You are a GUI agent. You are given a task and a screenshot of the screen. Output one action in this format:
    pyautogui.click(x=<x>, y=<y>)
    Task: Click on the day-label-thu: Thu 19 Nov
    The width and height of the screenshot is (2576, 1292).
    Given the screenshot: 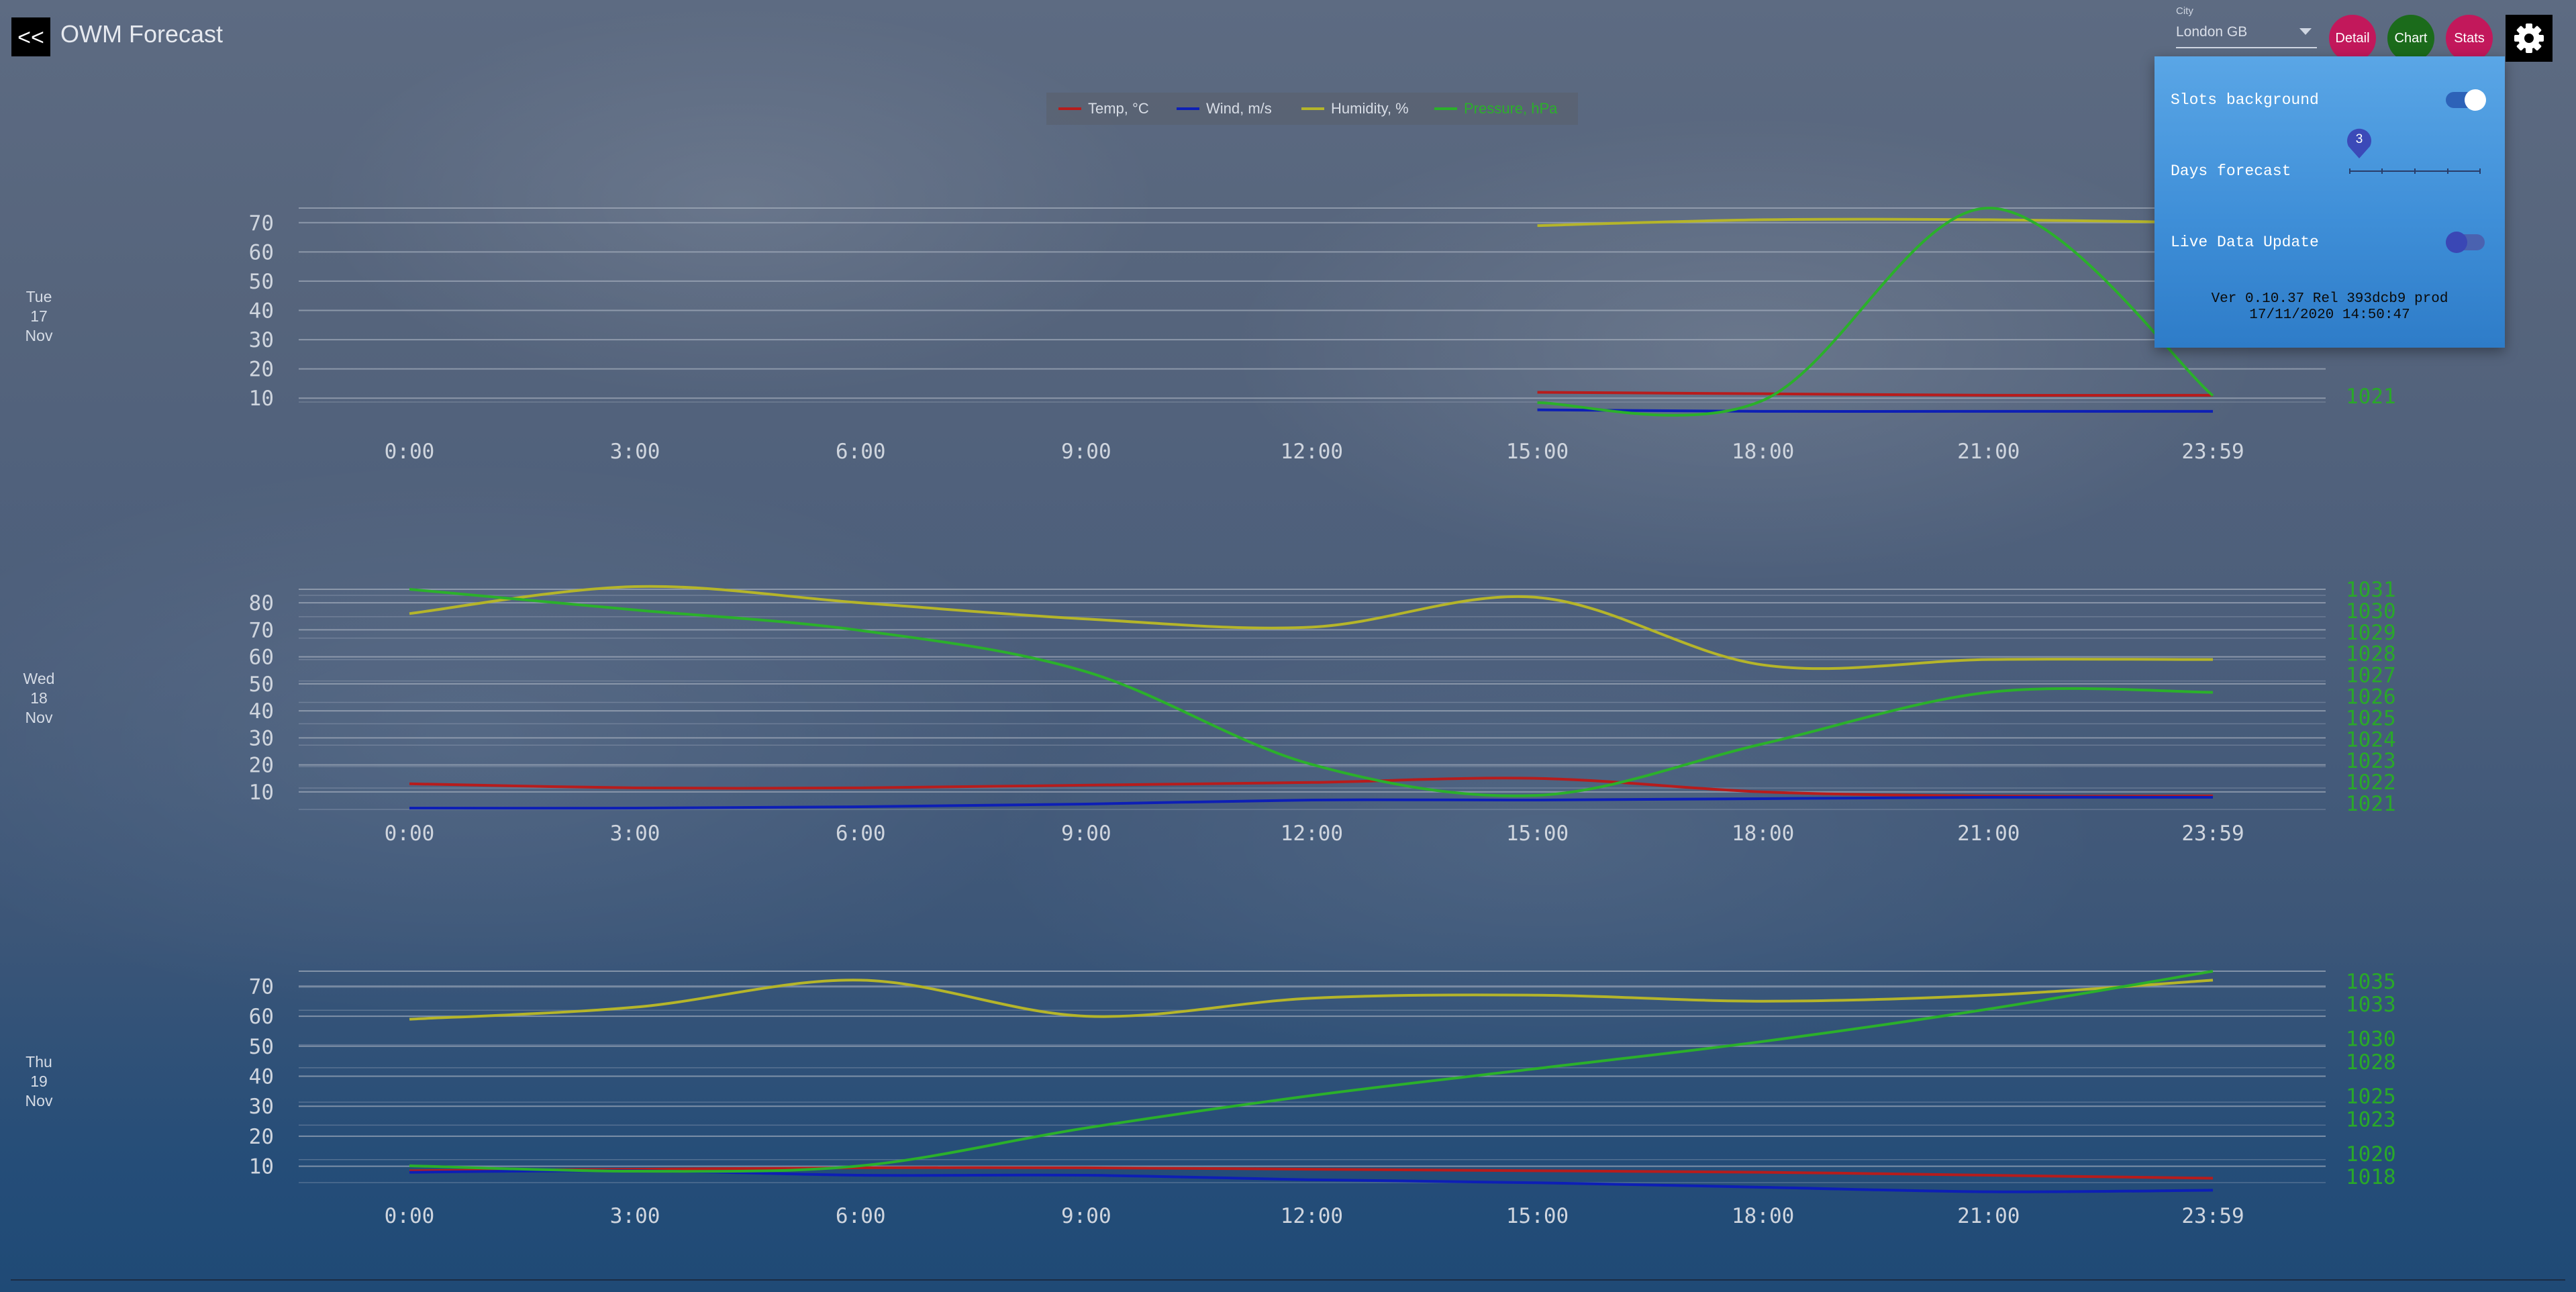 What is the action you would take?
    pyautogui.click(x=39, y=1082)
    